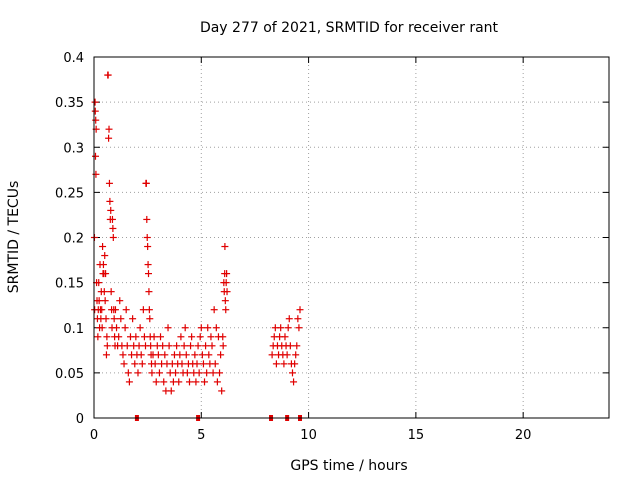  What do you see at coordinates (73, 58) in the screenshot?
I see `y-tick-label: 0.4` at bounding box center [73, 58].